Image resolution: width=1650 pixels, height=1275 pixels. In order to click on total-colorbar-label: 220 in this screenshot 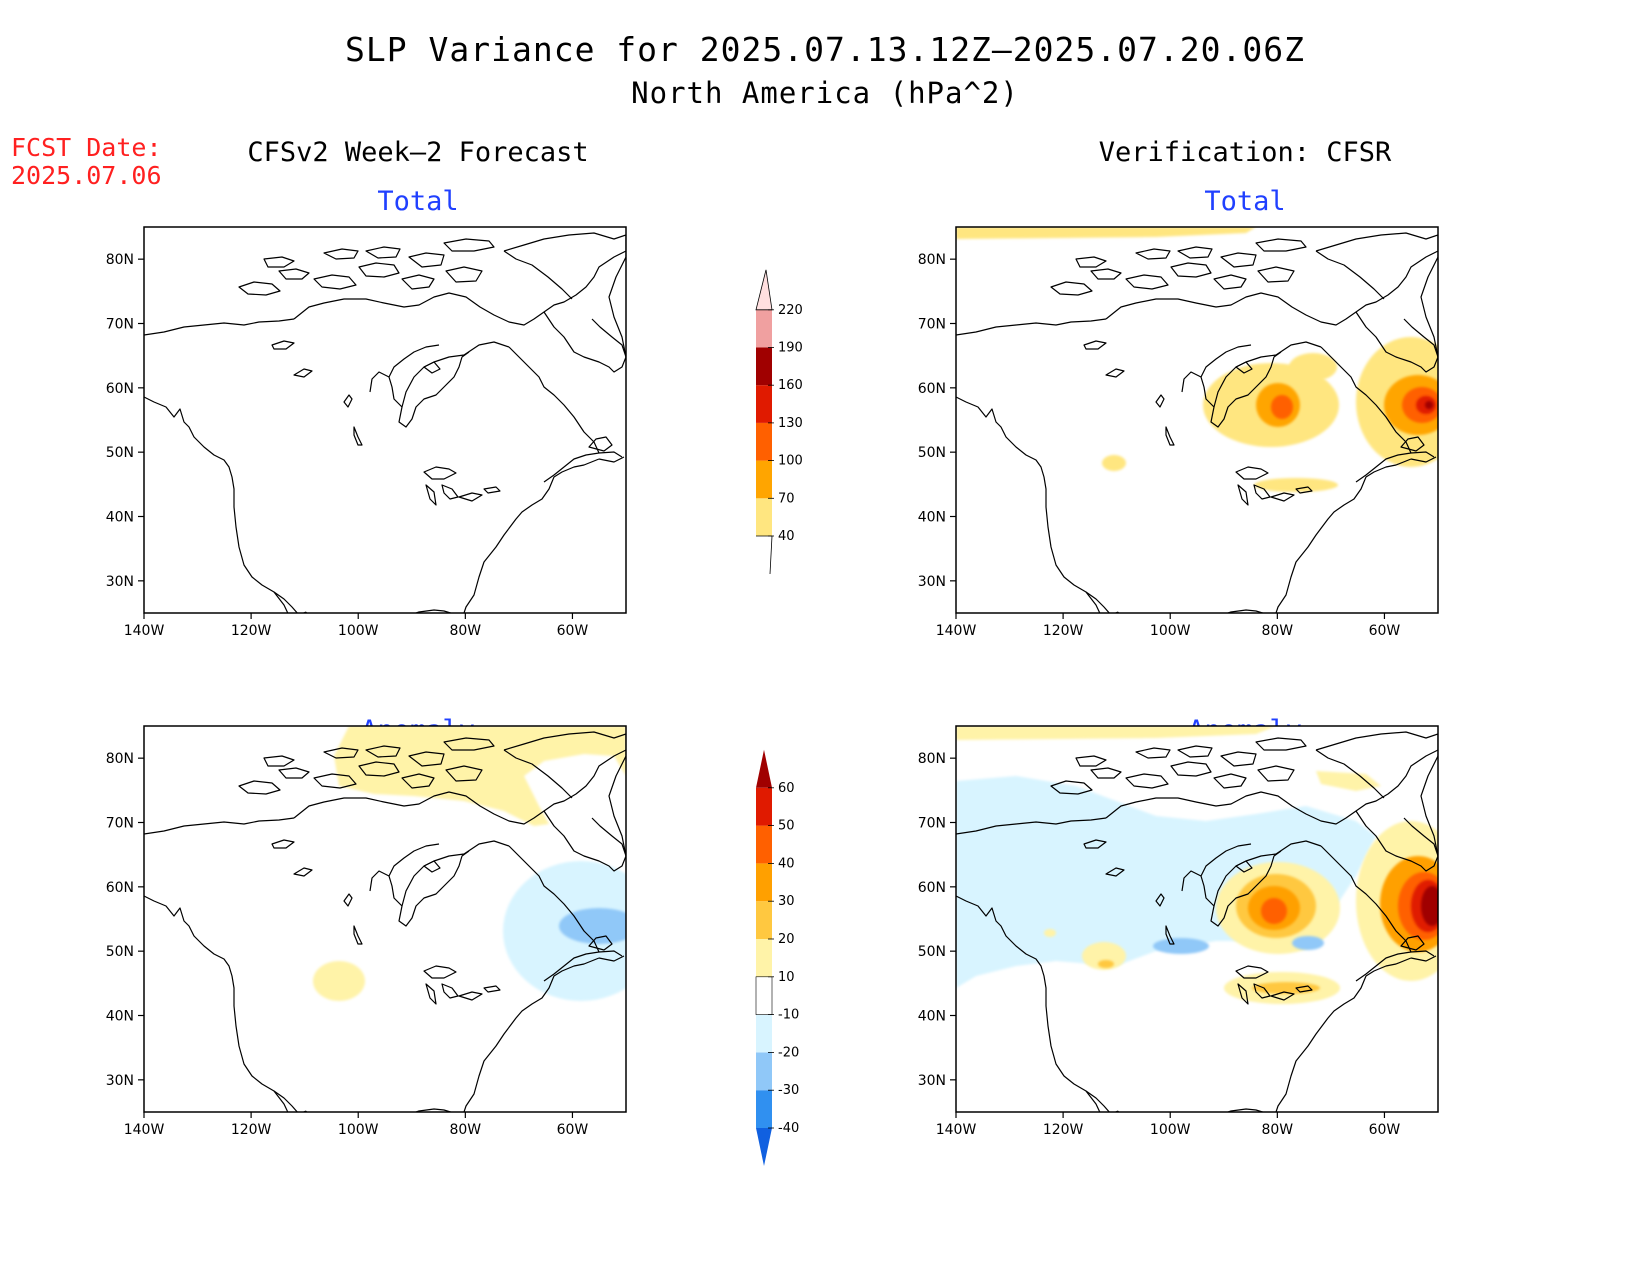, I will do `click(790, 310)`.